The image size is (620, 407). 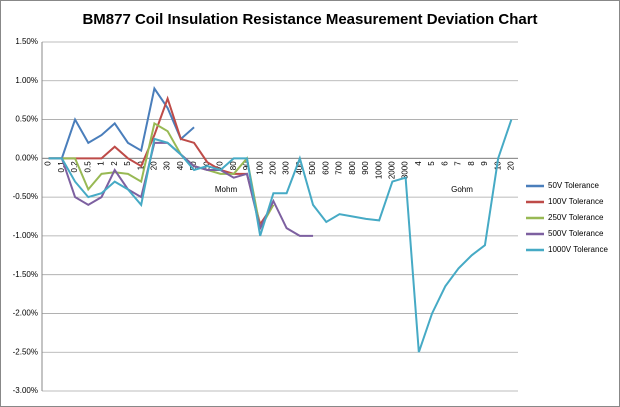 What do you see at coordinates (233, 165) in the screenshot?
I see `x-tick-label: 80` at bounding box center [233, 165].